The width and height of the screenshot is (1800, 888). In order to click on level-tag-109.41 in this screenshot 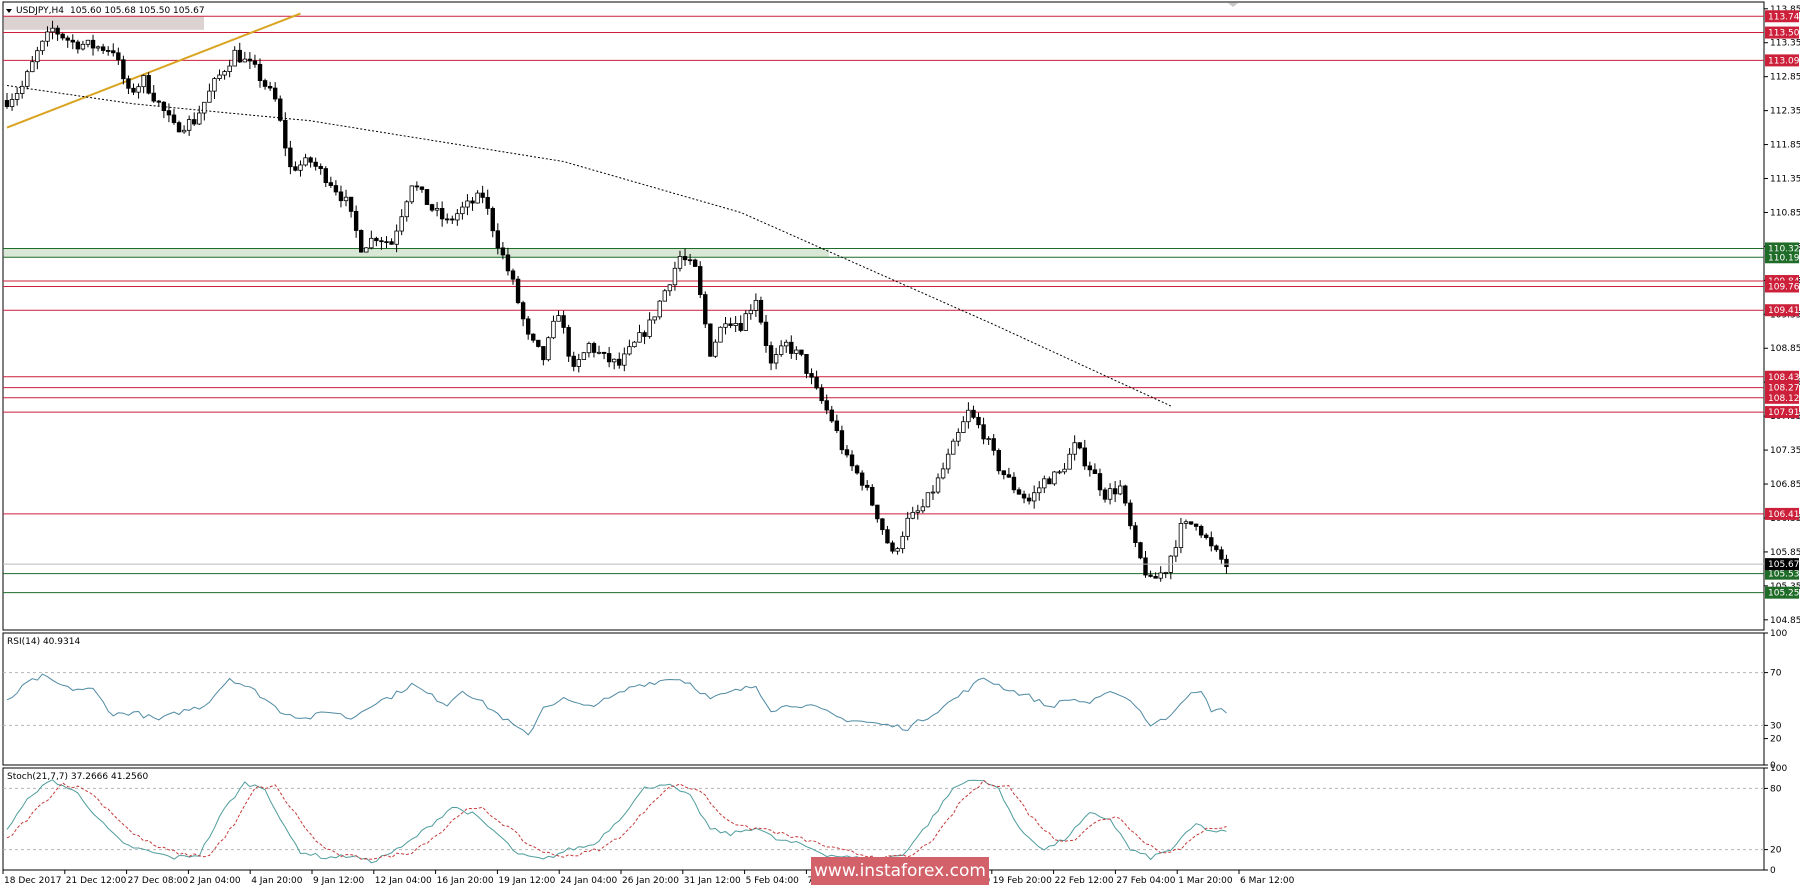, I will do `click(1782, 310)`.